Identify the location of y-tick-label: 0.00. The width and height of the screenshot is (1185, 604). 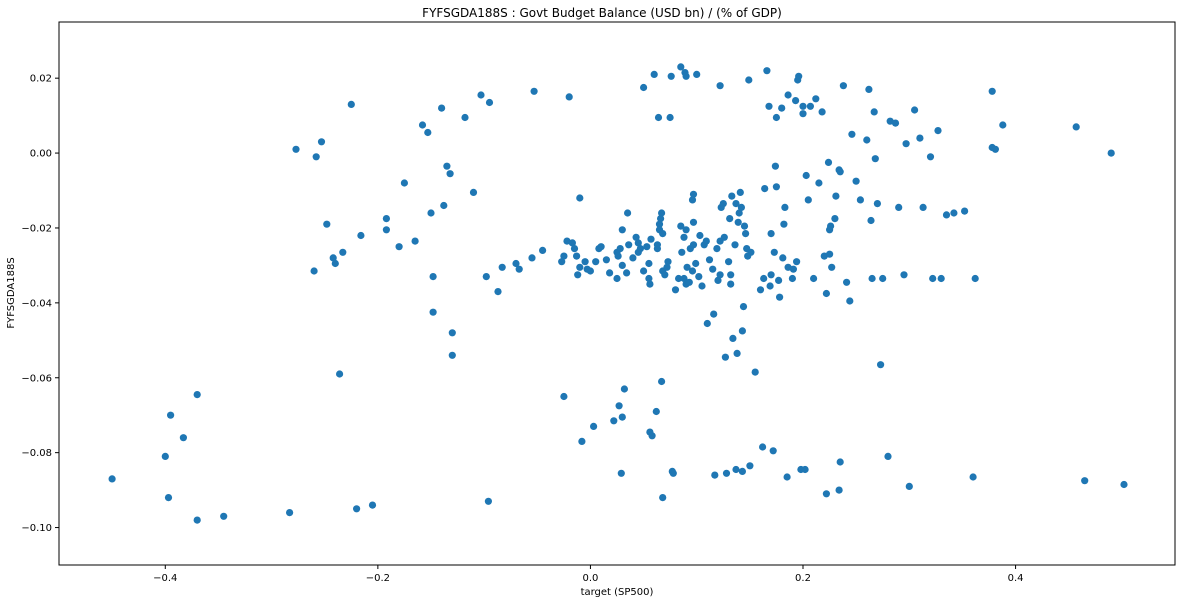
(41, 154).